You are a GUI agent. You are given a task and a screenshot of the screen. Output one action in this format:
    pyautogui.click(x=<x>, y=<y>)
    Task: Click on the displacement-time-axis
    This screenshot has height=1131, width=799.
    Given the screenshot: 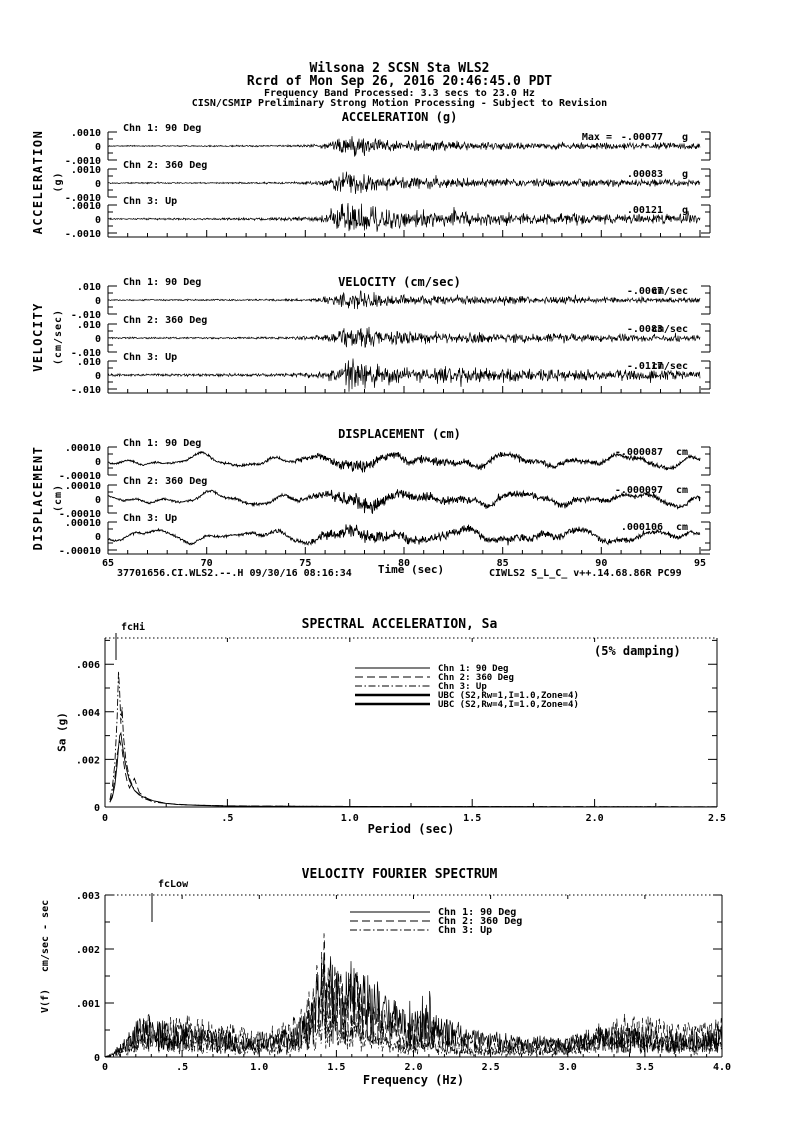 What is the action you would take?
    pyautogui.click(x=408, y=551)
    